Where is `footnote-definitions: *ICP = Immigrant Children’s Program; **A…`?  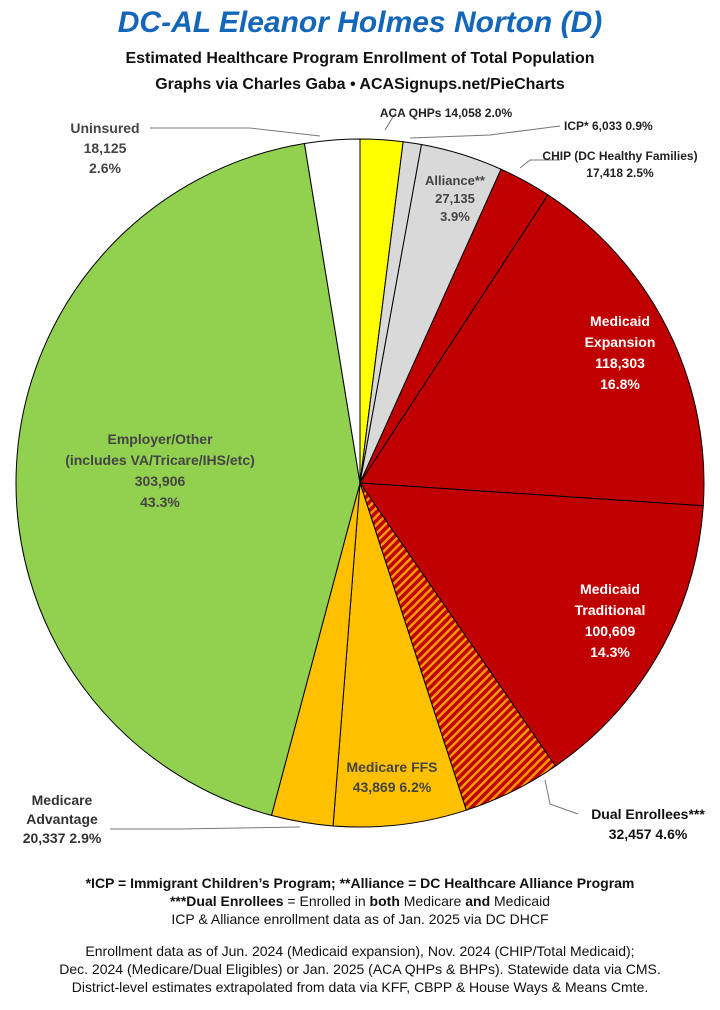
footnote-definitions: *ICP = Immigrant Children’s Program; **A… is located at coordinates (360, 883).